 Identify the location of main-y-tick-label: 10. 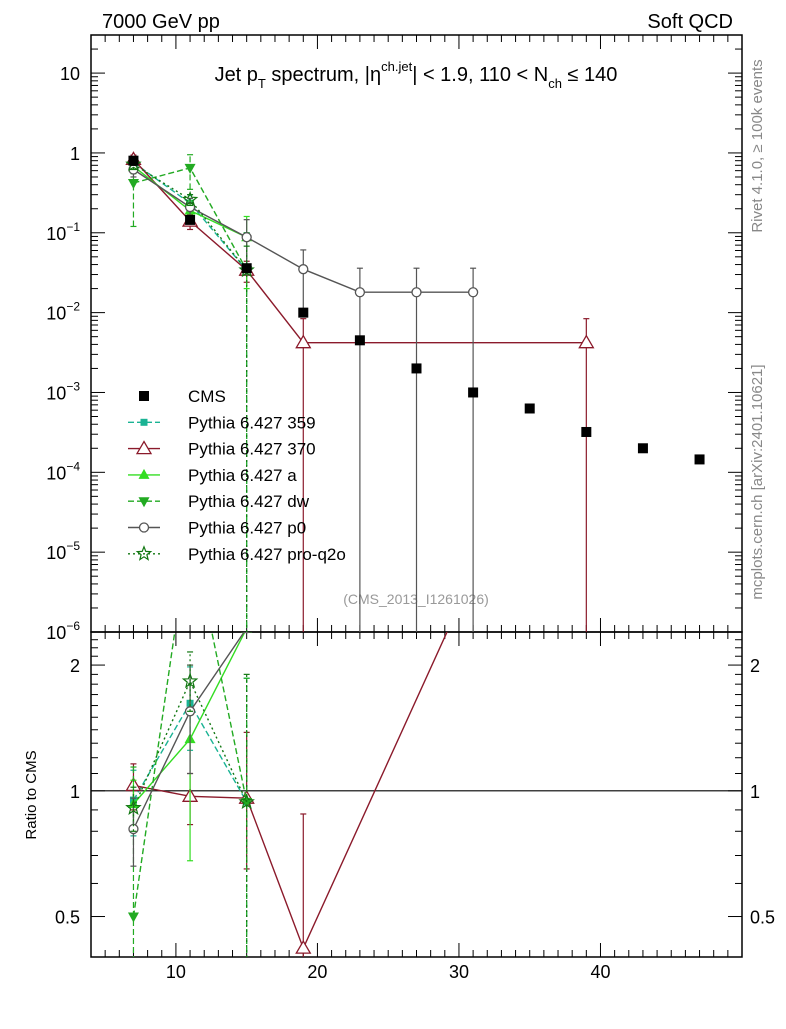
(70, 74).